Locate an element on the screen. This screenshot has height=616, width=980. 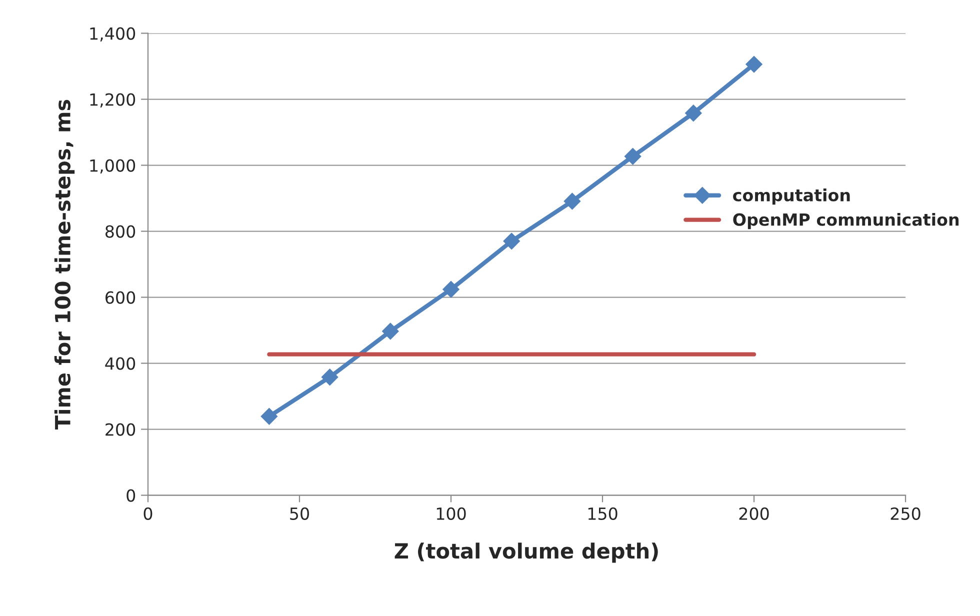
x-tick-label: 250 is located at coordinates (905, 513).